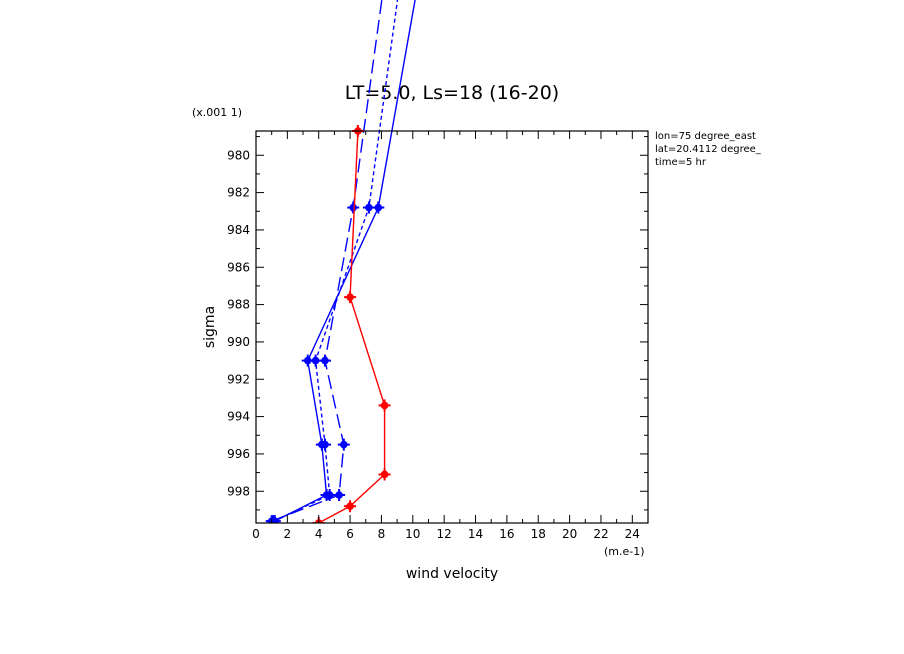 The width and height of the screenshot is (904, 654). Describe the element at coordinates (238, 230) in the screenshot. I see `y-tick-label: 984` at that location.